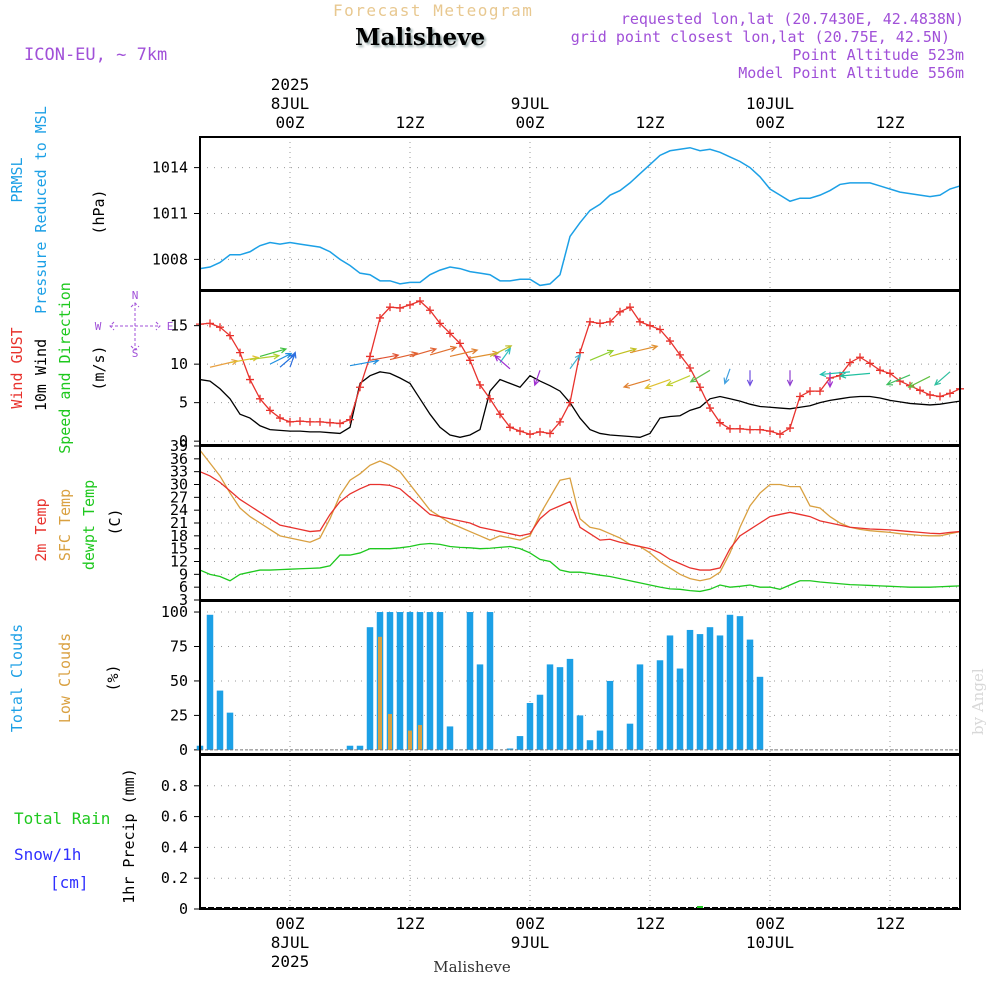 The image size is (1000, 1000). What do you see at coordinates (179, 485) in the screenshot?
I see `y-tick-label: 30` at bounding box center [179, 485].